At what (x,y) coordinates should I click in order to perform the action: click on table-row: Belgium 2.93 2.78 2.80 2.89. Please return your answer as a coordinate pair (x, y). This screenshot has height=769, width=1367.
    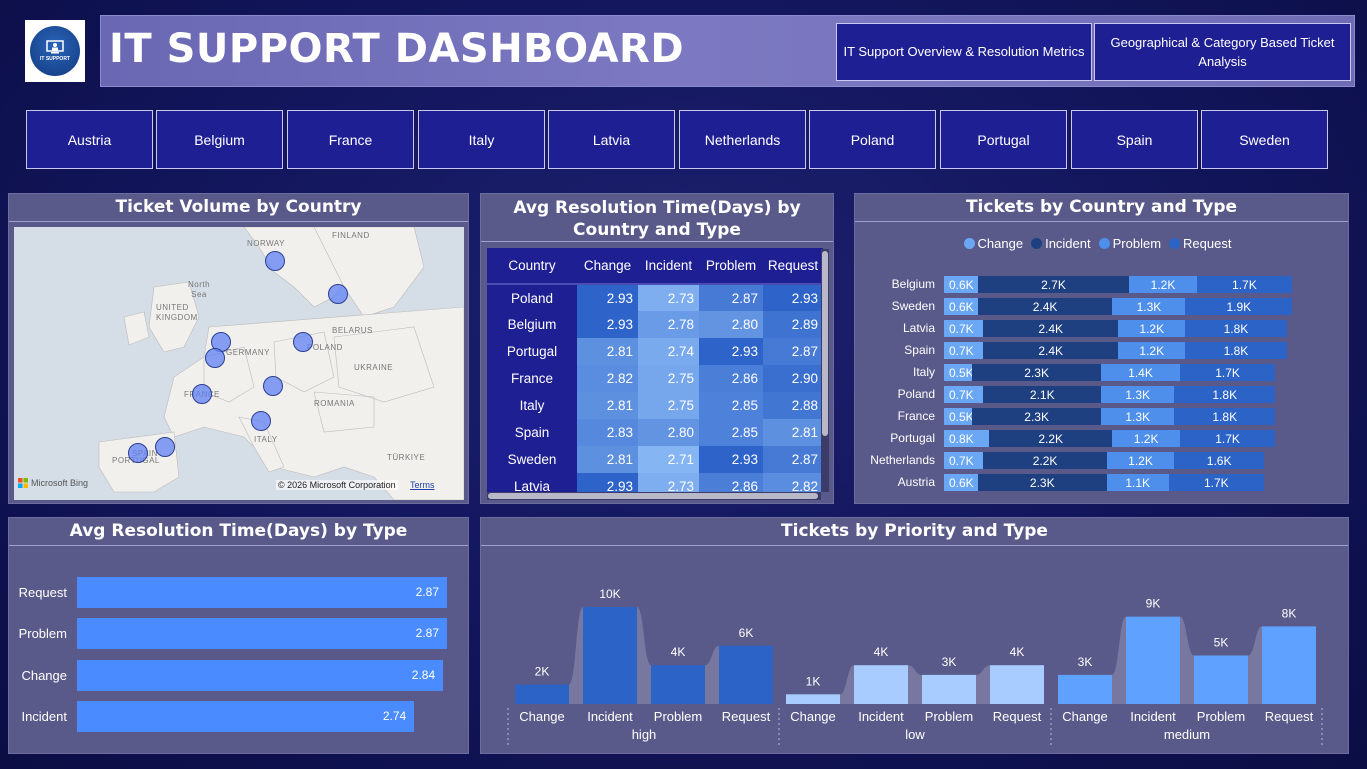
    Looking at the image, I should click on (655, 324).